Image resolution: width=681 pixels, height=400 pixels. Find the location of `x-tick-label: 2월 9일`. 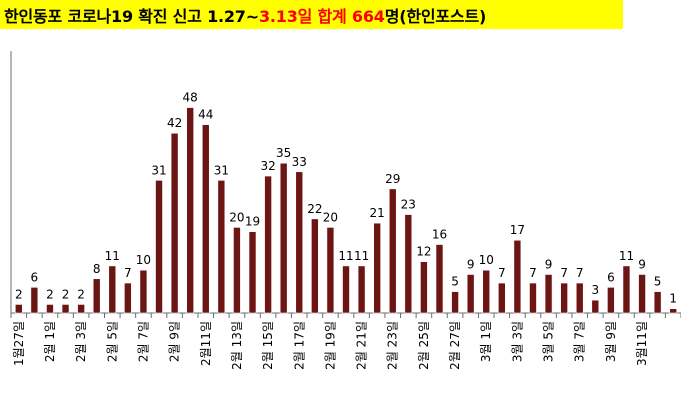

x-tick-label: 2월 9일 is located at coordinates (175, 341).